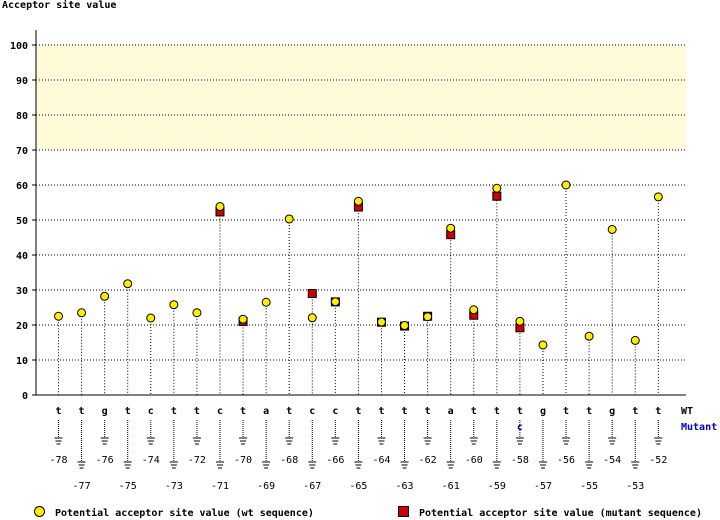 This screenshot has height=520, width=720. What do you see at coordinates (520, 427) in the screenshot?
I see `mutant-base: c` at bounding box center [520, 427].